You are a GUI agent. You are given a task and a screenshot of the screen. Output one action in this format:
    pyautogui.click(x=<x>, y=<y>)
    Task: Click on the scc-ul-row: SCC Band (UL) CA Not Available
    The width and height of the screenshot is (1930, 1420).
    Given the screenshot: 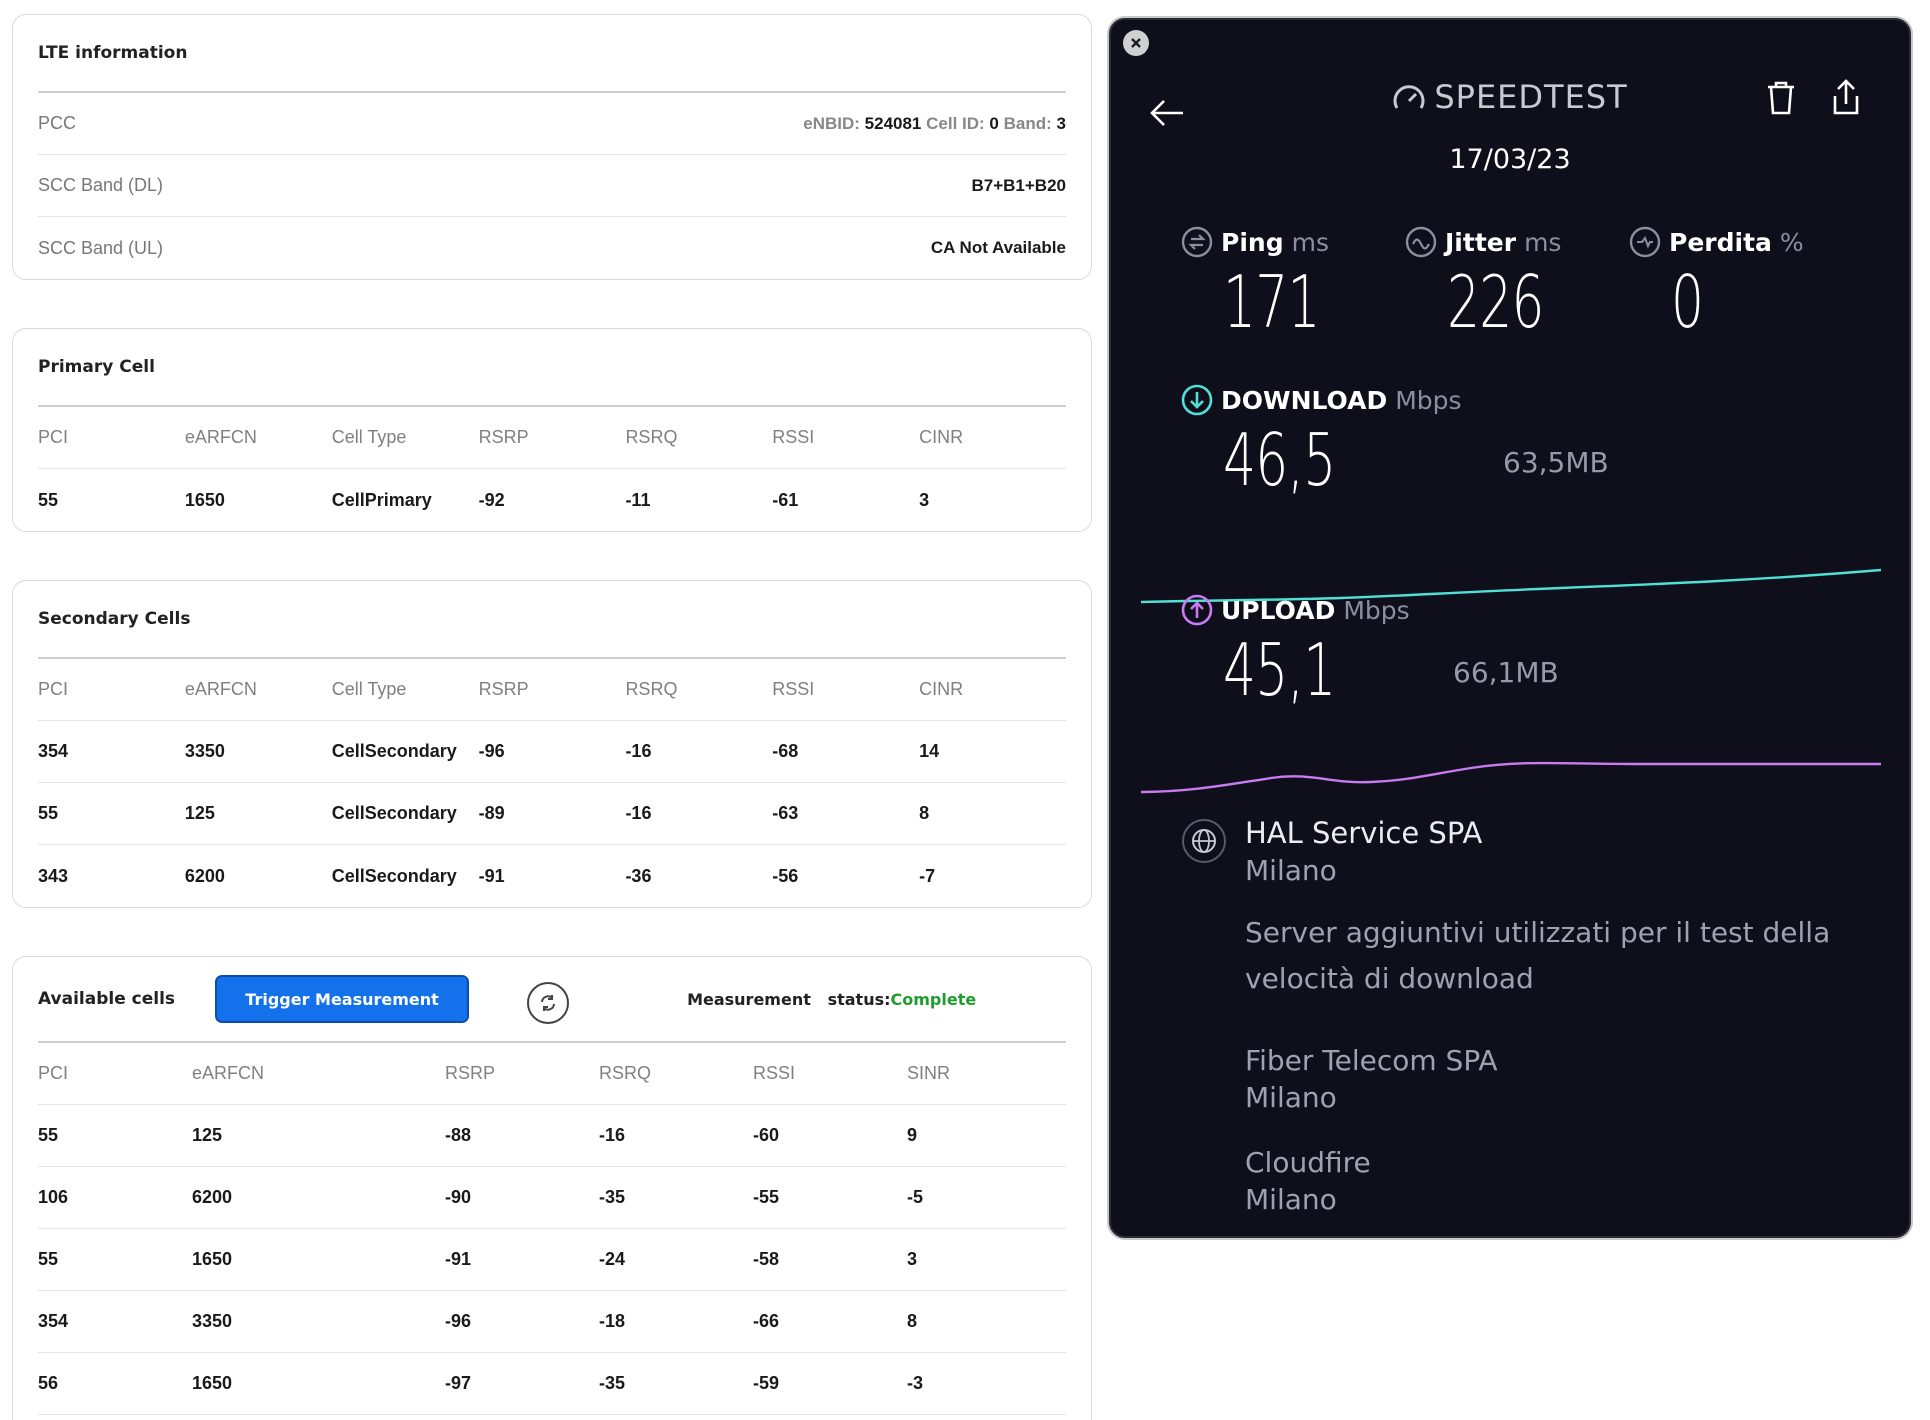 What is the action you would take?
    pyautogui.click(x=552, y=248)
    